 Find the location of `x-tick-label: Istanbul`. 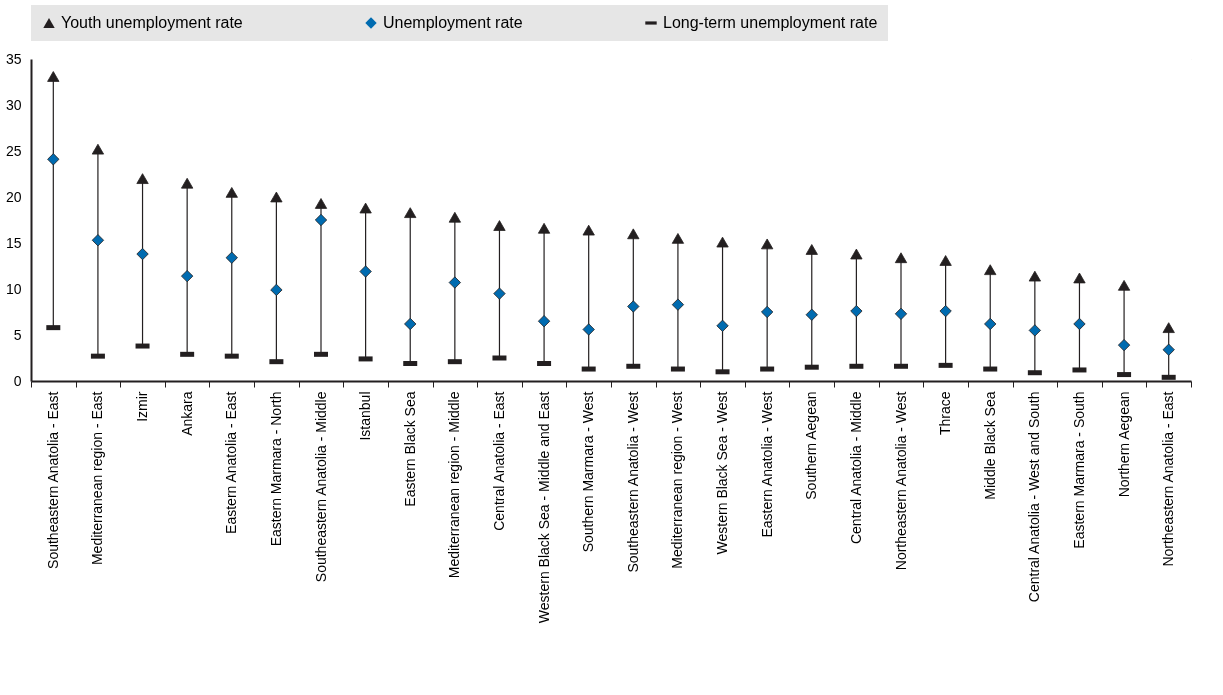

x-tick-label: Istanbul is located at coordinates (365, 416).